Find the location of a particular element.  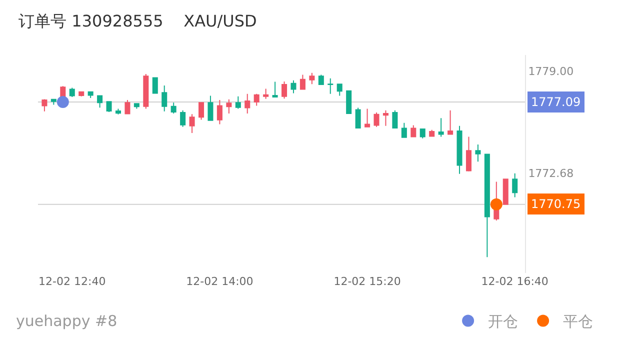

chart-title: 订单号 130928555 XAU/USD is located at coordinates (137, 21).